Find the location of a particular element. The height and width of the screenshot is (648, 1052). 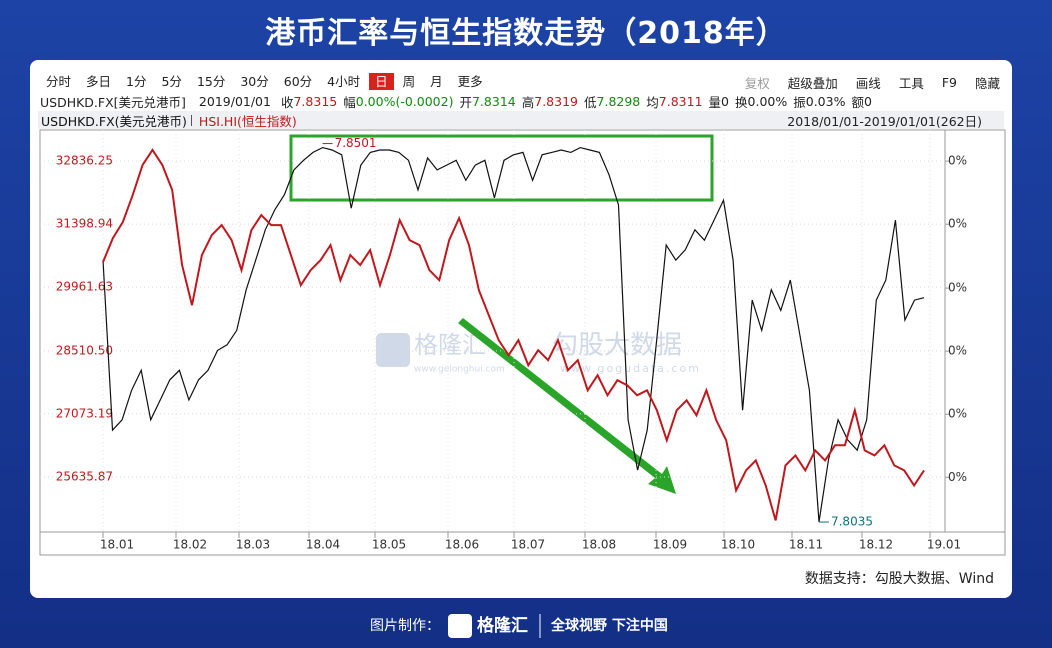

tool-toolbar: 复权 超级叠加 画线 工具 F9 隐藏 is located at coordinates (863, 82).